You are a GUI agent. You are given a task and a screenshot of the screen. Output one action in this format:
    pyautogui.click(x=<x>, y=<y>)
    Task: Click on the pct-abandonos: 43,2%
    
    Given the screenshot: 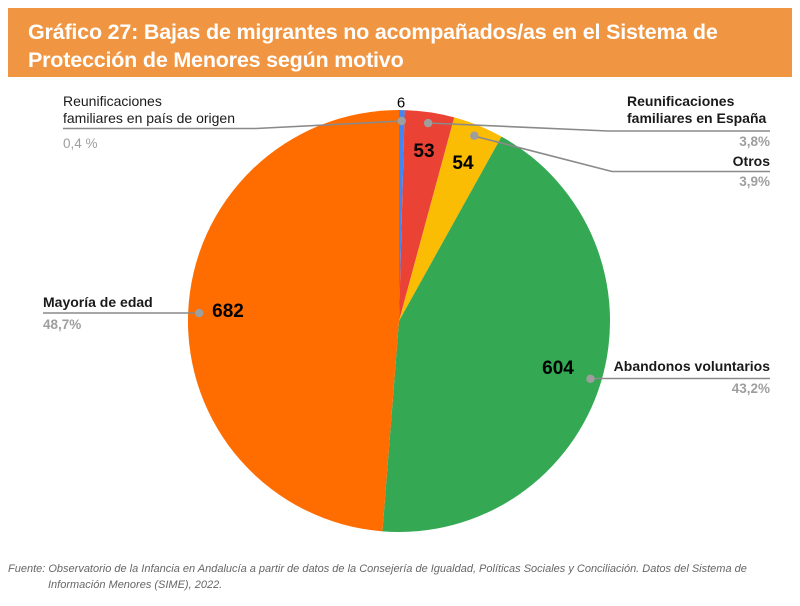 What is the action you would take?
    pyautogui.click(x=750, y=388)
    